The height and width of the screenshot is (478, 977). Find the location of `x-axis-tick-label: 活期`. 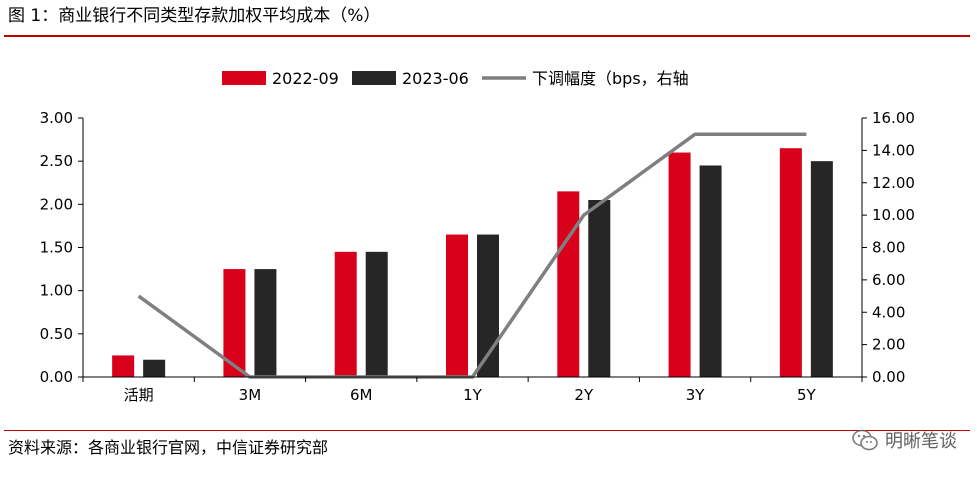

x-axis-tick-label: 活期 is located at coordinates (139, 395).